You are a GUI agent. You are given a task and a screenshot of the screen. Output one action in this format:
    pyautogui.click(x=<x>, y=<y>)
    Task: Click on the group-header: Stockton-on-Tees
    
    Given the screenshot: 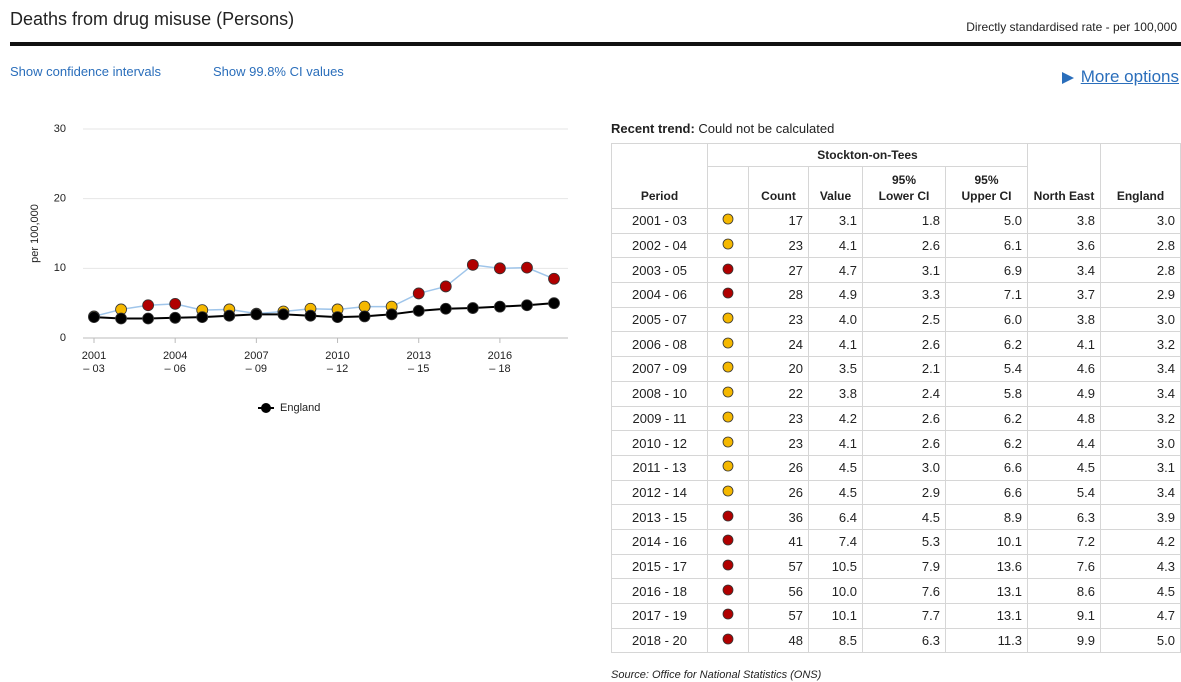 What is the action you would take?
    pyautogui.click(x=867, y=155)
    